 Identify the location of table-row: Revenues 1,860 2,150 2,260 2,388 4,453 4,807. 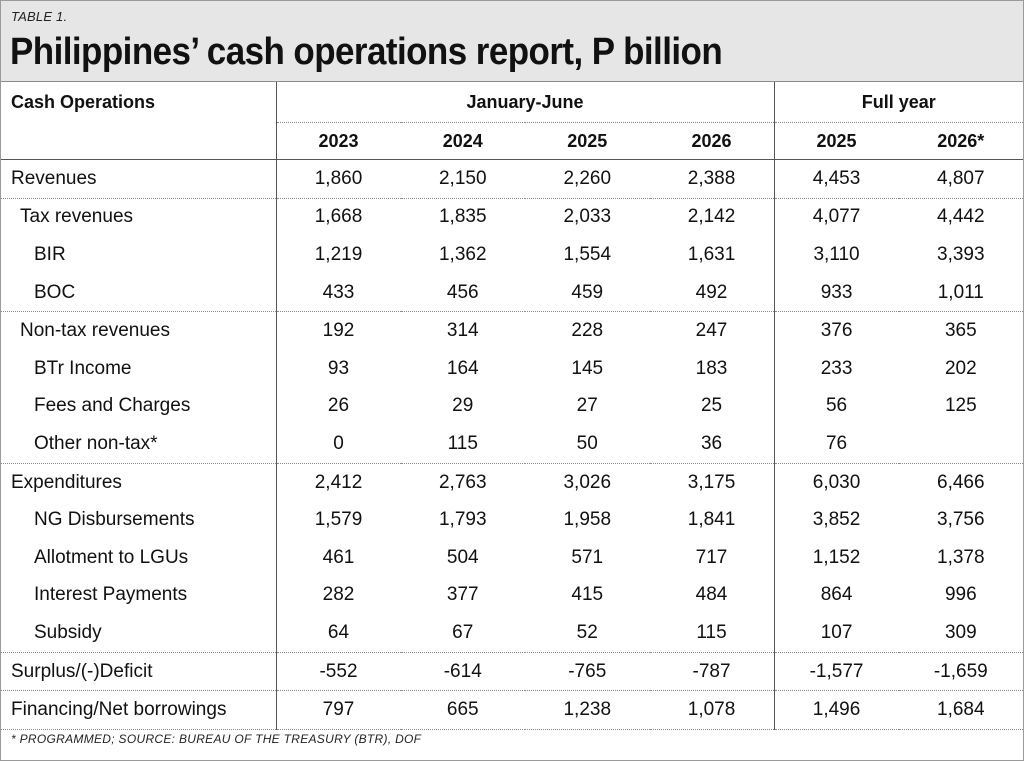
(512, 179).